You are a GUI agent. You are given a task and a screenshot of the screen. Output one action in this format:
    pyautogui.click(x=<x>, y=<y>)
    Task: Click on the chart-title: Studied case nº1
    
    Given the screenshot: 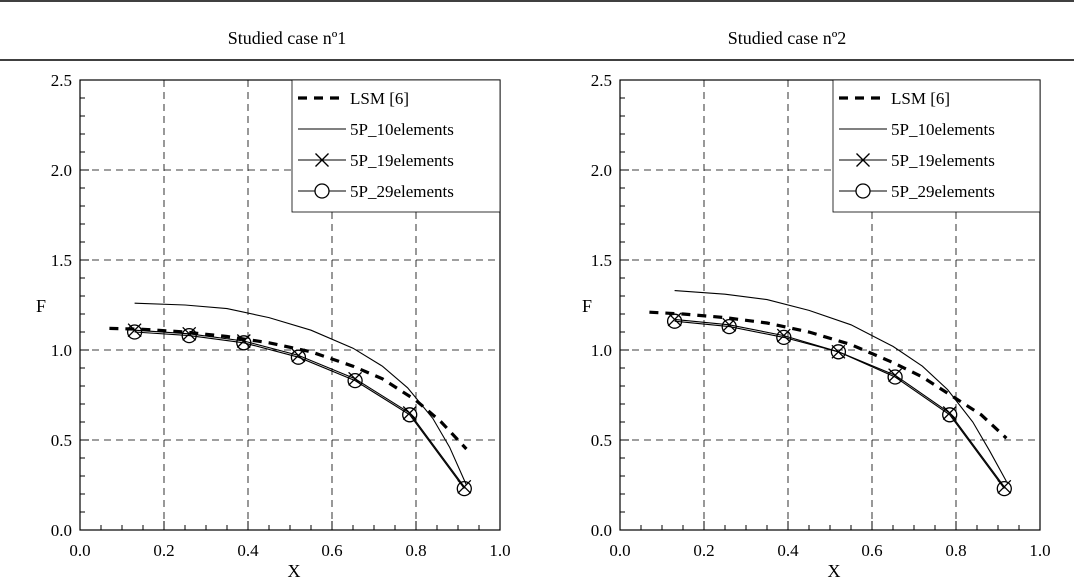 What is the action you would take?
    pyautogui.click(x=287, y=38)
    